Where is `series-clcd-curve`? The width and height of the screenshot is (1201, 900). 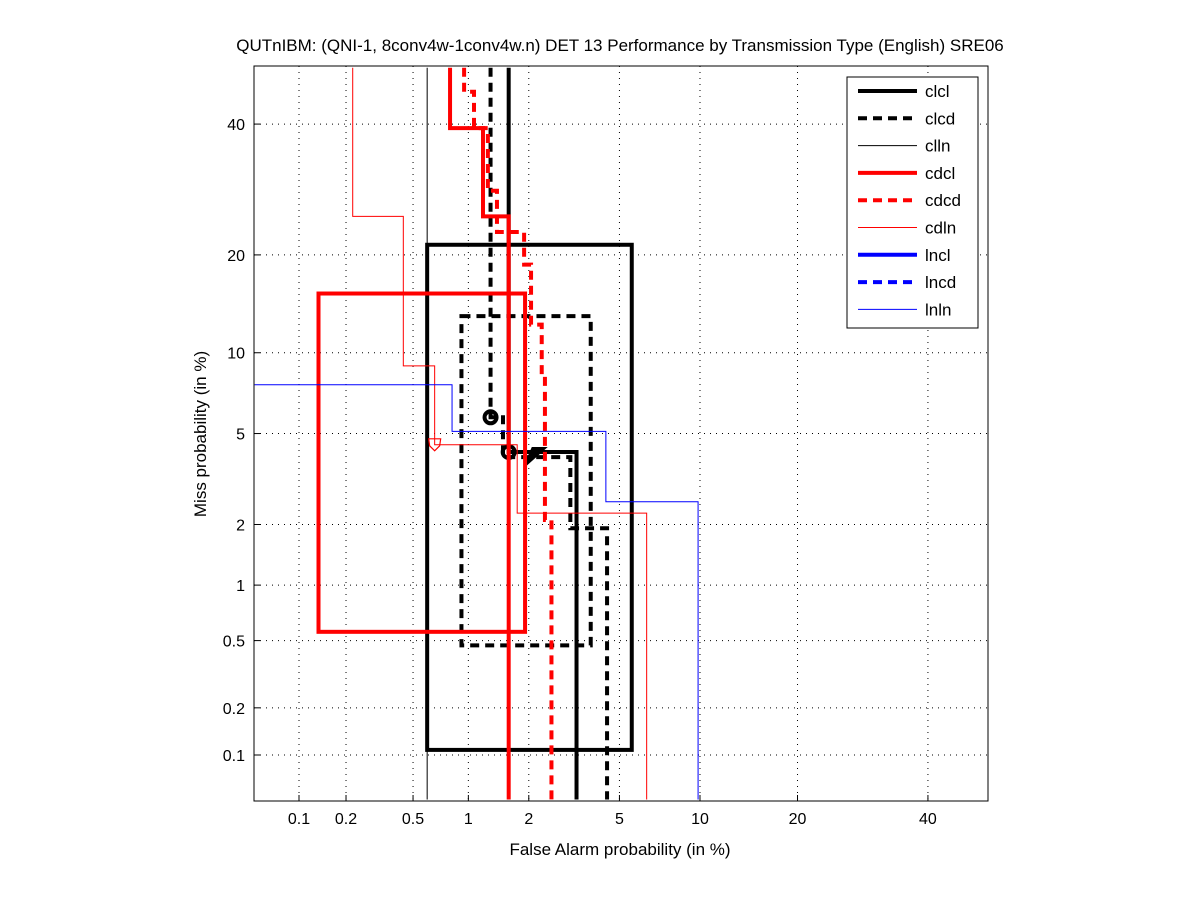 series-clcd-curve is located at coordinates (549, 433).